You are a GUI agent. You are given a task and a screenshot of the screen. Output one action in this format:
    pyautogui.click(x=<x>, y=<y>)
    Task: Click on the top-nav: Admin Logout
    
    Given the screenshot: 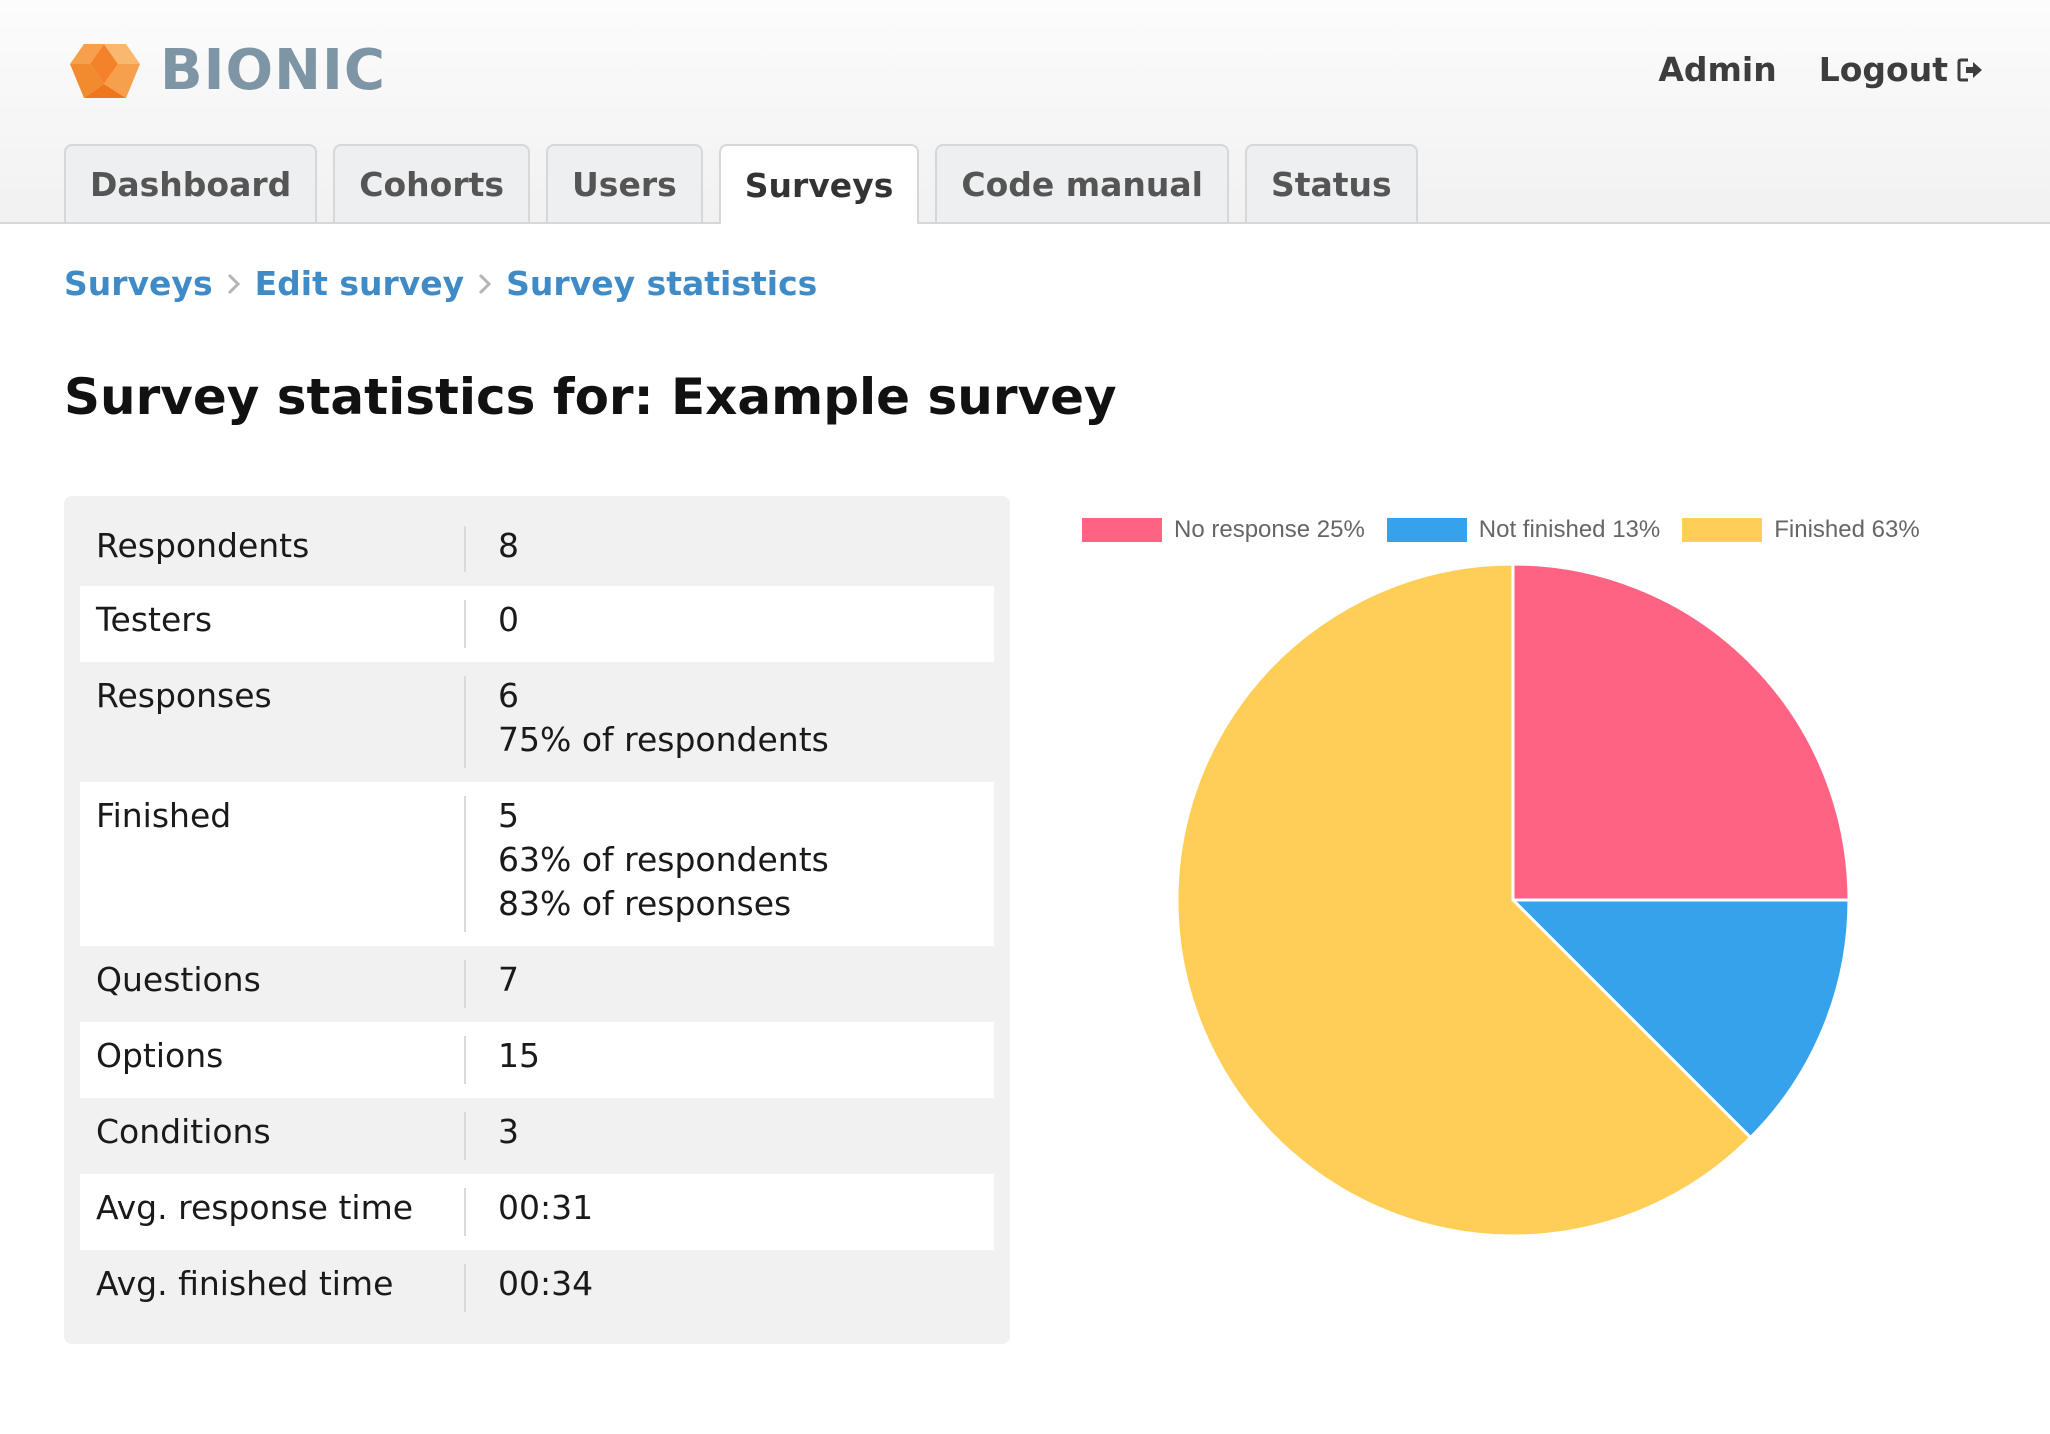 What is the action you would take?
    pyautogui.click(x=1821, y=69)
    